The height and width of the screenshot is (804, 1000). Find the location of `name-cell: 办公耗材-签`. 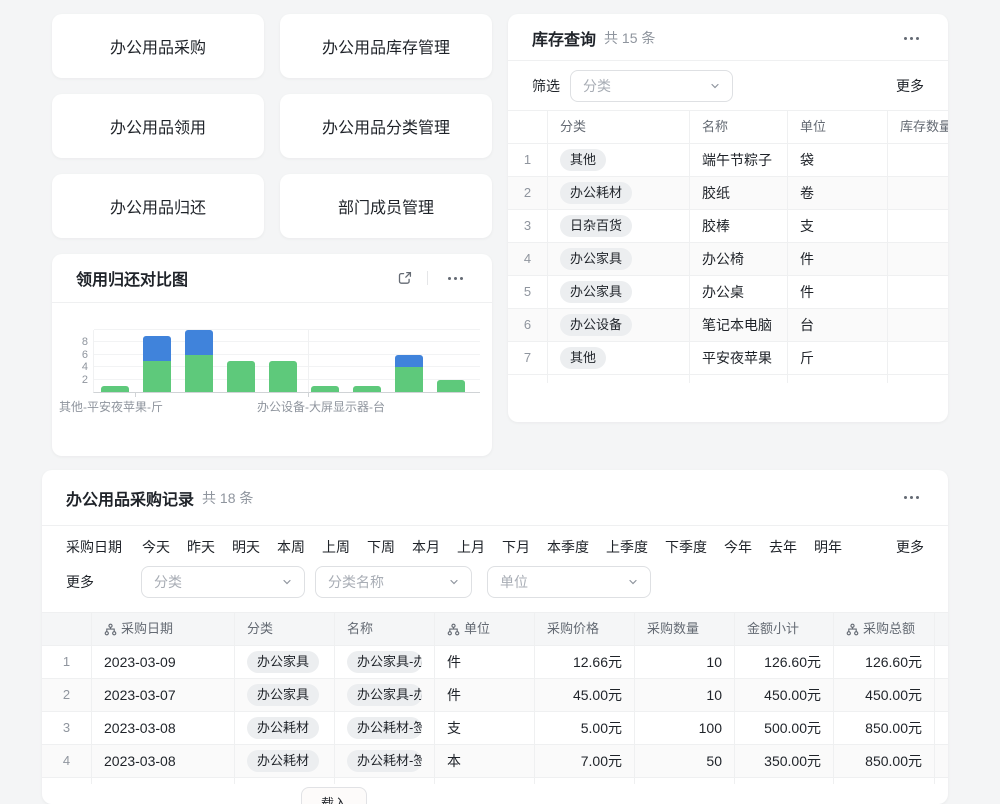

name-cell: 办公耗材-签 is located at coordinates (385, 761).